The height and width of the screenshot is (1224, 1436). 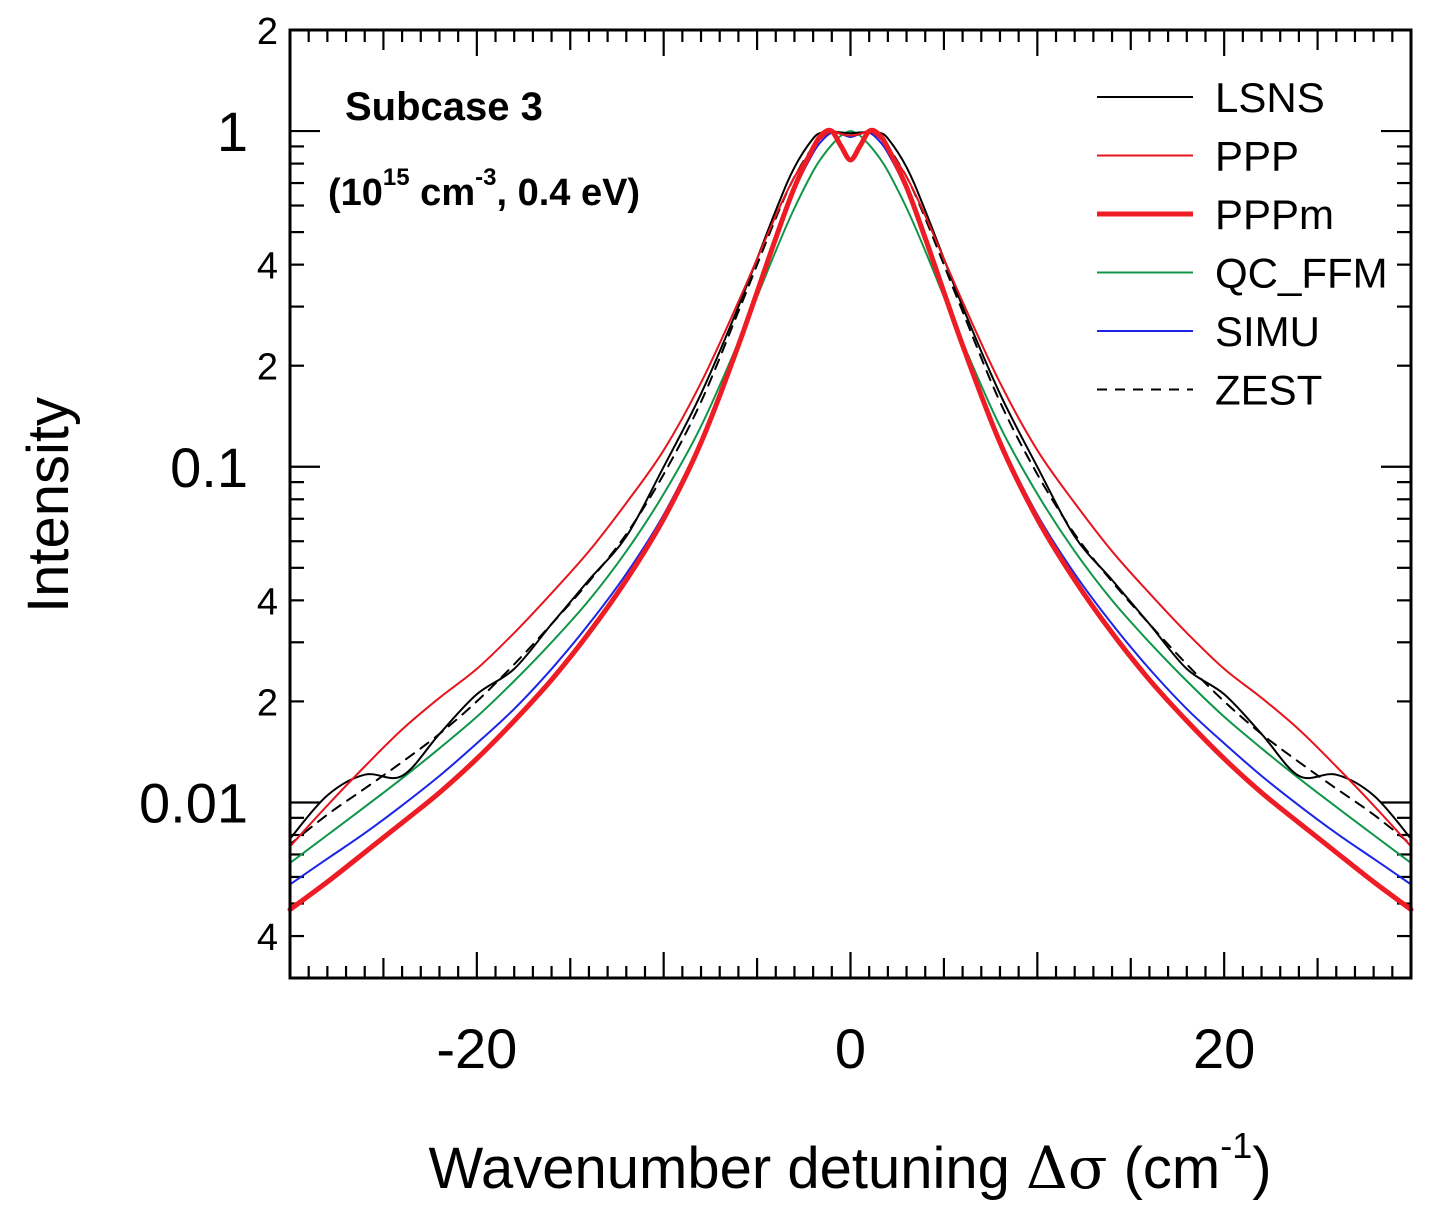 I want to click on density-temperature-annotation: (1015 cm-3, 0.4 eV), so click(x=484, y=189).